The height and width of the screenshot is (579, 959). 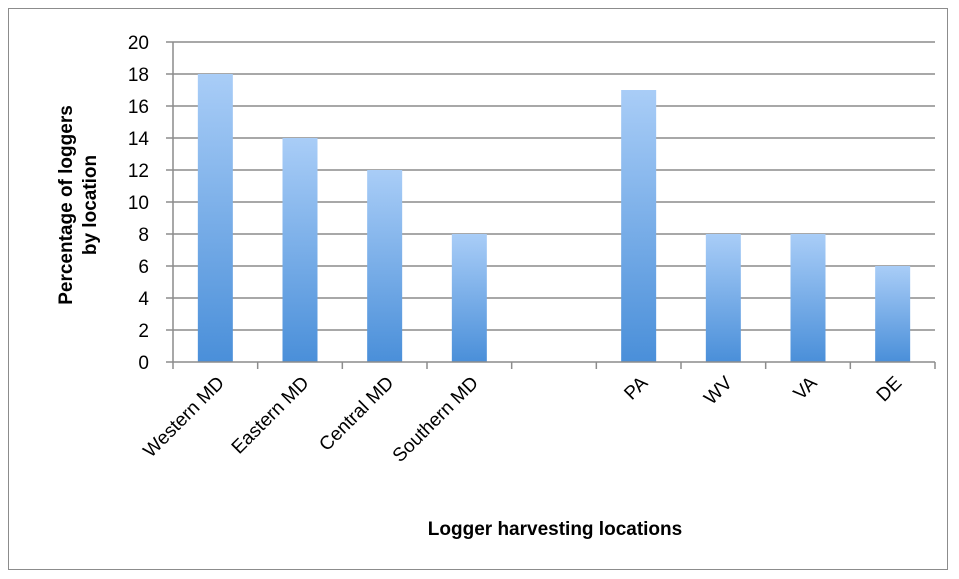 I want to click on y-tick-label: 18, so click(x=138, y=75).